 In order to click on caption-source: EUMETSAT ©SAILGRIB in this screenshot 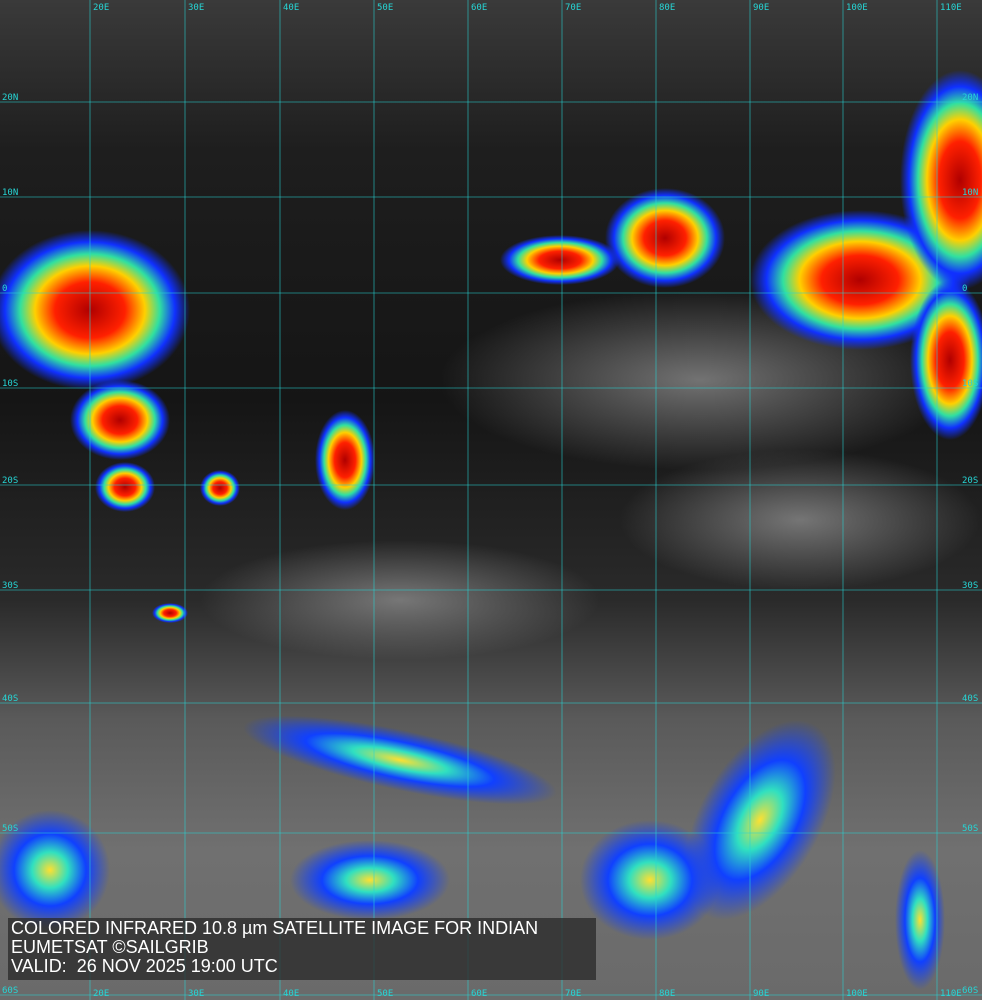, I will do `click(110, 947)`.